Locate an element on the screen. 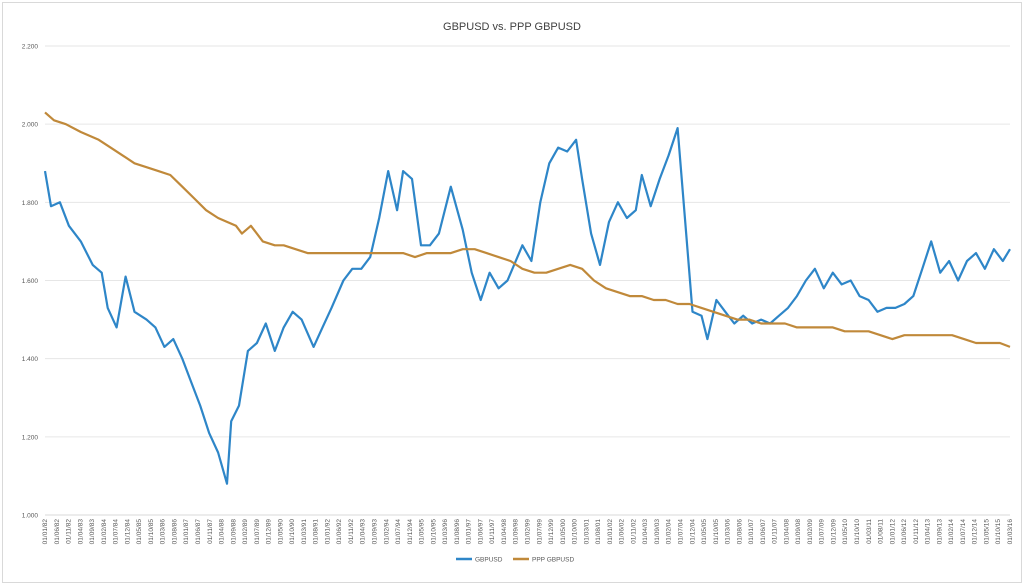  x-tick-label: 01/03/16 is located at coordinates (1010, 532).